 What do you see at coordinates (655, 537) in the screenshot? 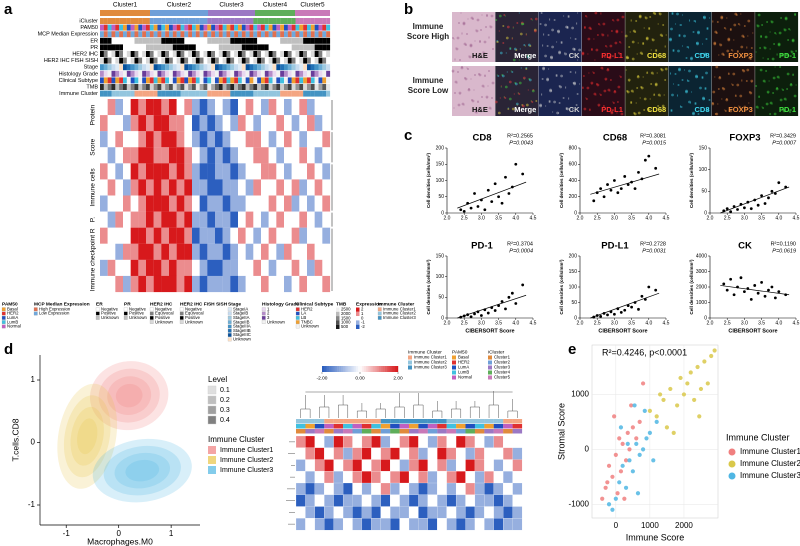
I see `x-axis-title: Immune Score` at bounding box center [655, 537].